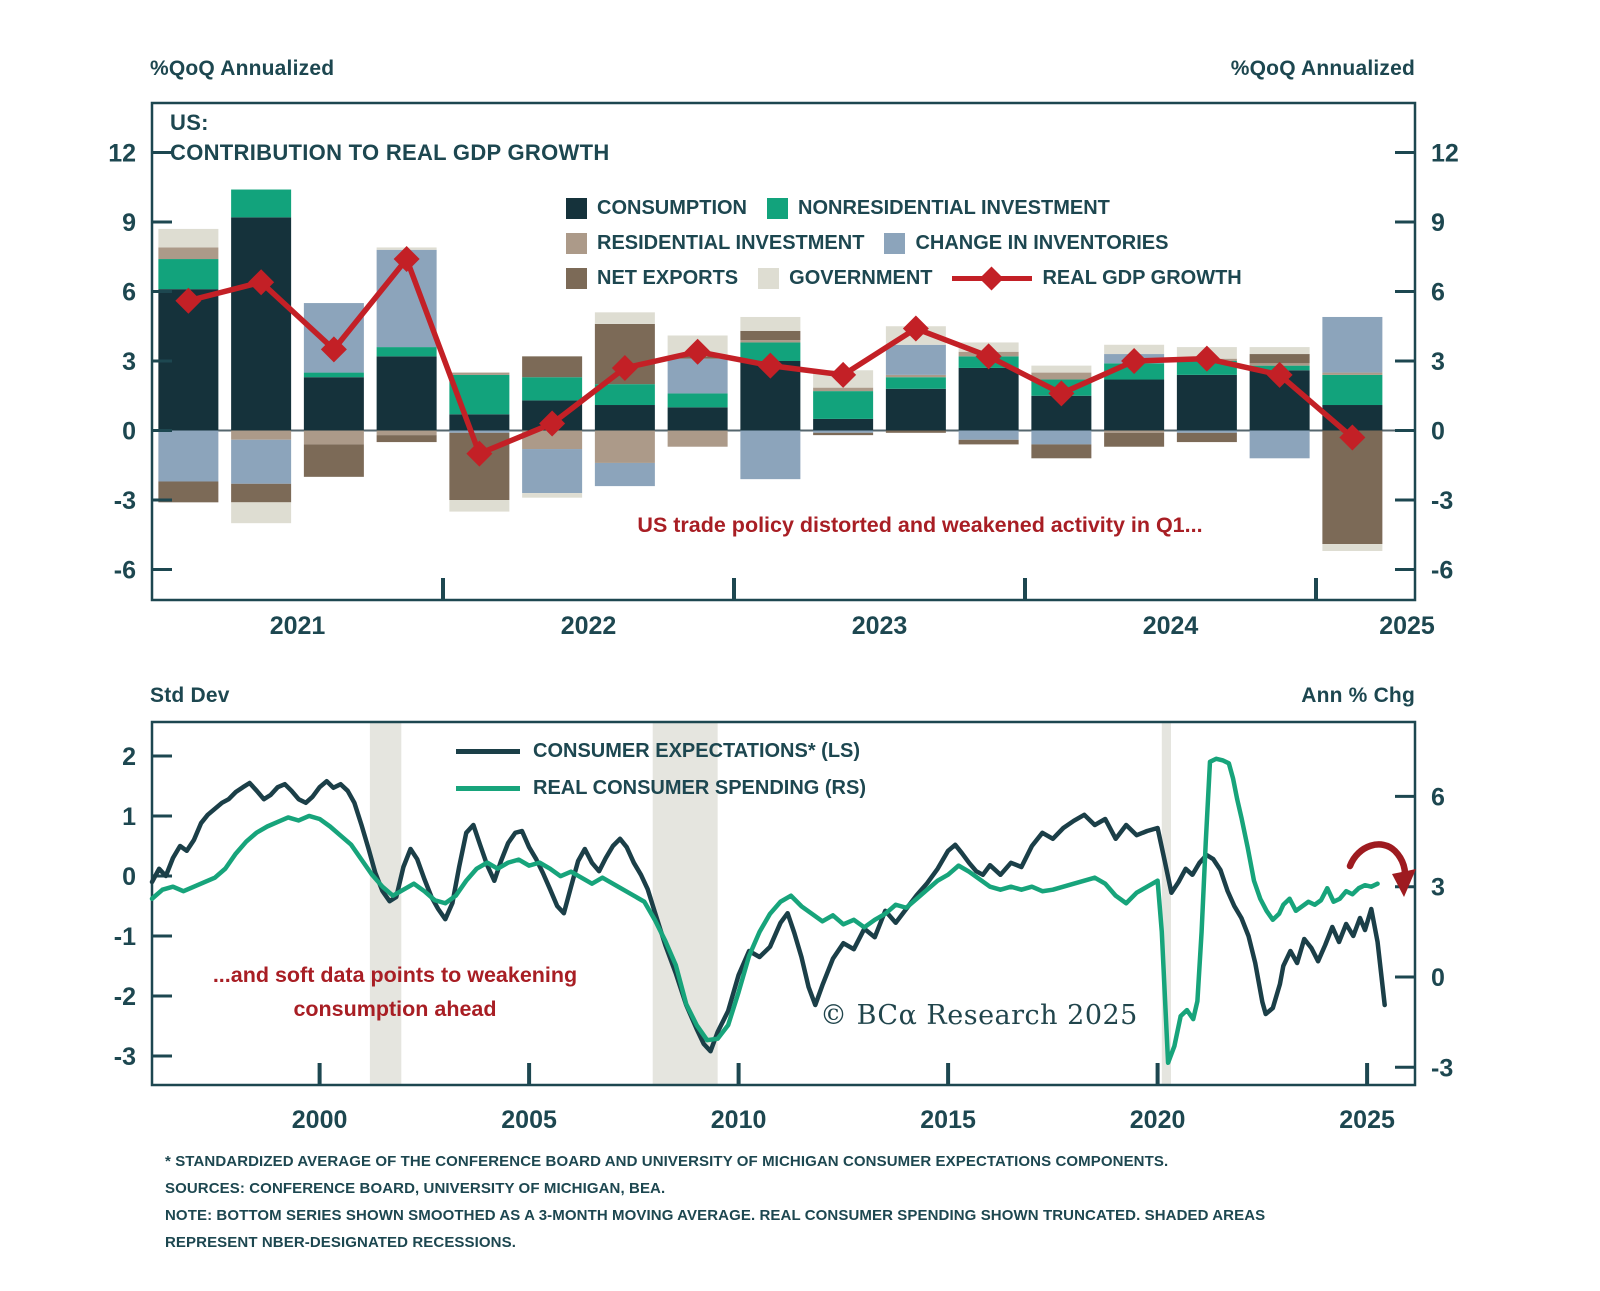 This screenshot has width=1600, height=1291. Describe the element at coordinates (125, 937) in the screenshot. I see `svg-text: -1` at that location.